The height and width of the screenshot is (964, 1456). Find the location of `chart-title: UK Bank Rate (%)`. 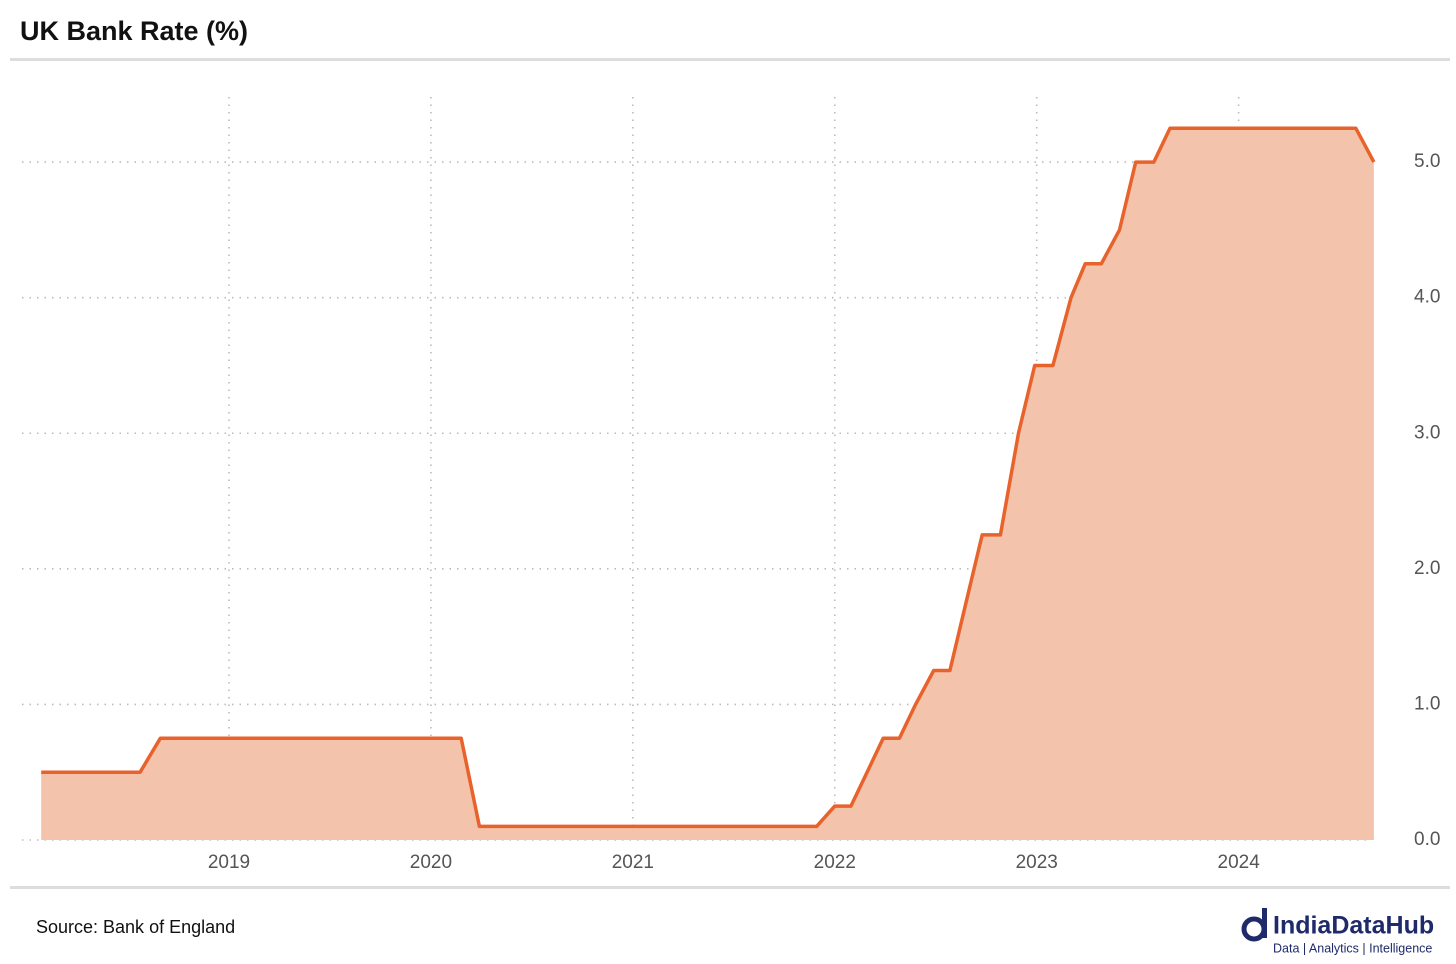

chart-title: UK Bank Rate (%) is located at coordinates (134, 31).